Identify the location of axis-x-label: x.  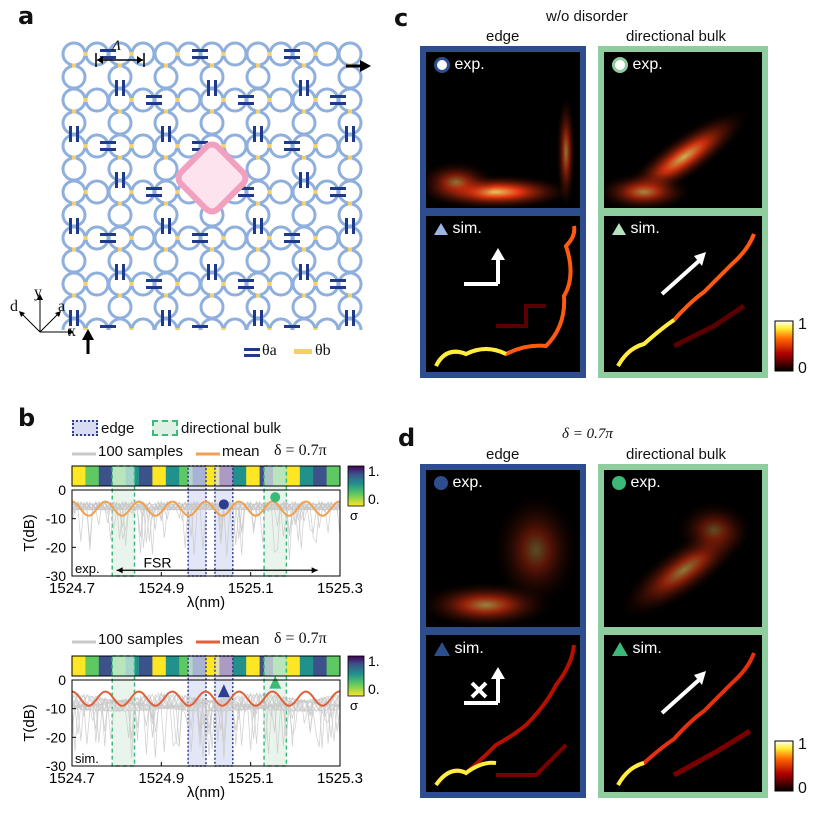
(72, 332).